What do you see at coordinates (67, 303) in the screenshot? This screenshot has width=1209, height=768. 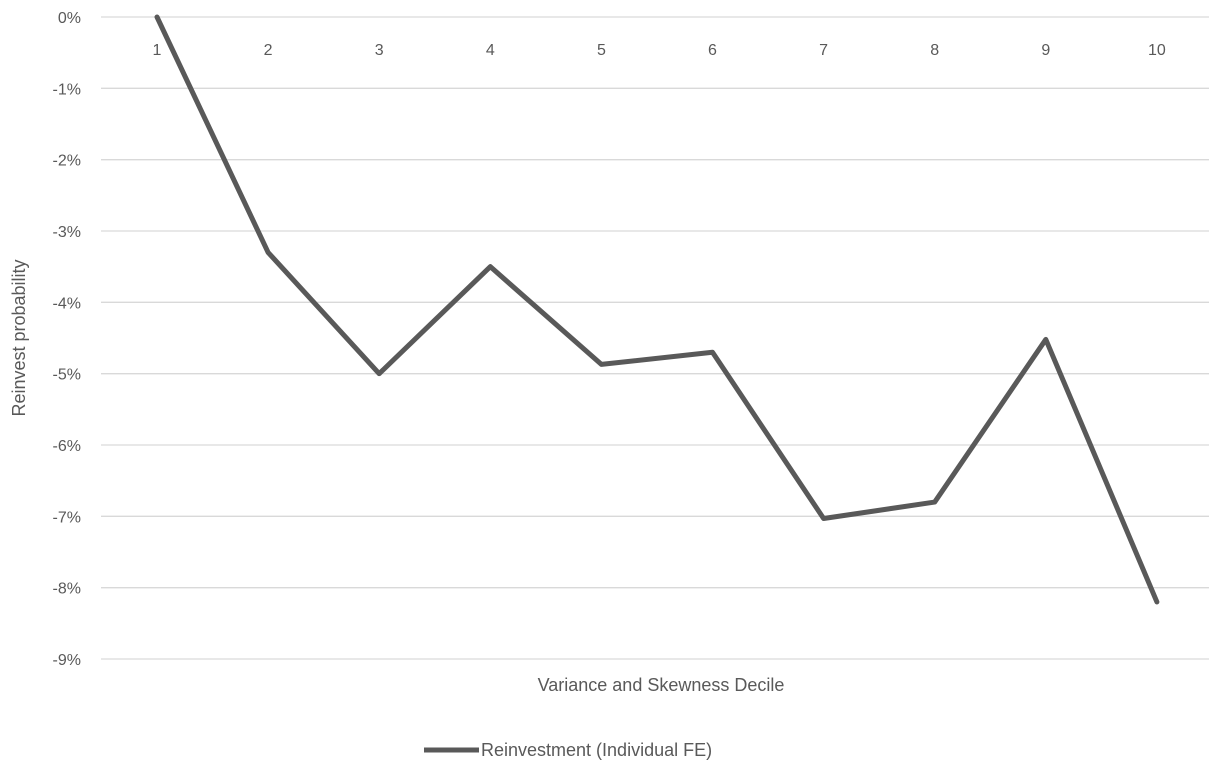 I see `y-tick-label: -4%` at bounding box center [67, 303].